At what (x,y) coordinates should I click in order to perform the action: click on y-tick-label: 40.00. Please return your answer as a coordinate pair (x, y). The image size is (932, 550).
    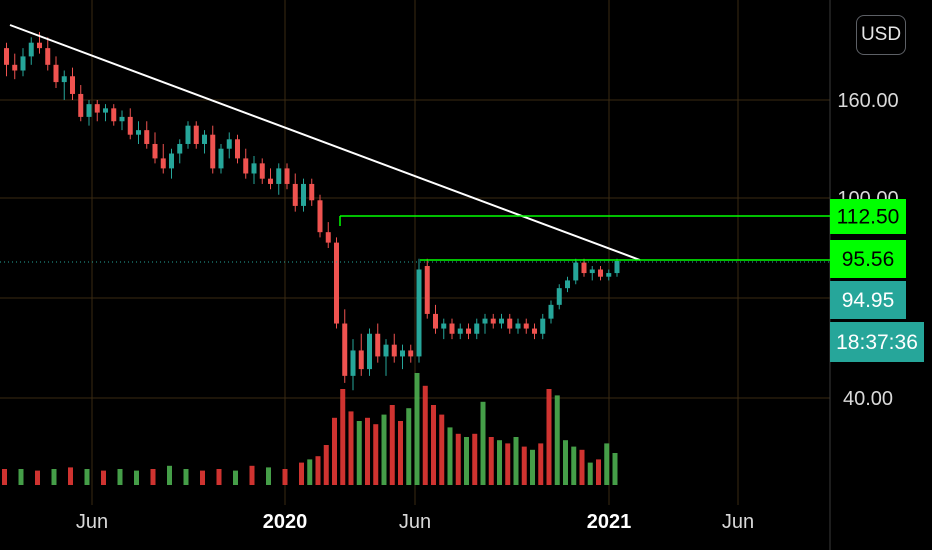
    Looking at the image, I should click on (868, 399).